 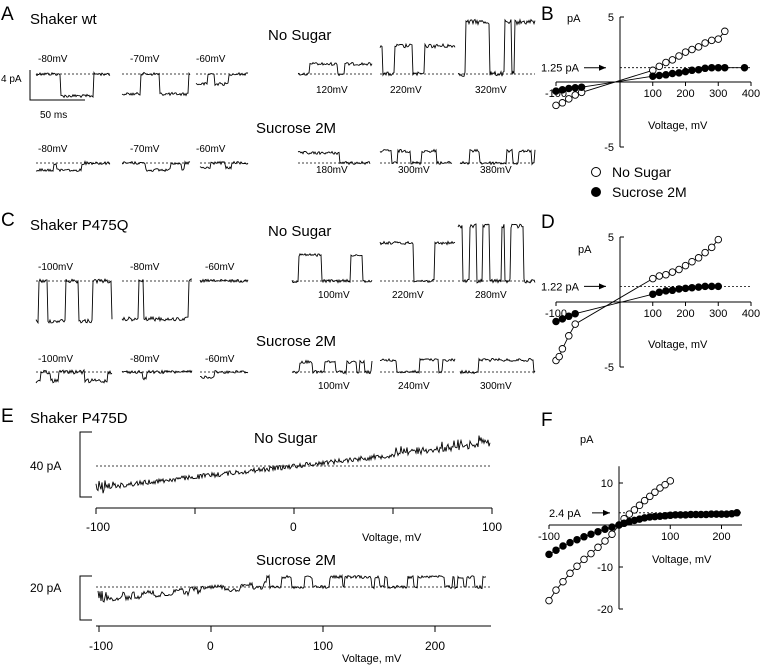 What do you see at coordinates (596, 192) in the screenshot?
I see `legend-marker-filled` at bounding box center [596, 192].